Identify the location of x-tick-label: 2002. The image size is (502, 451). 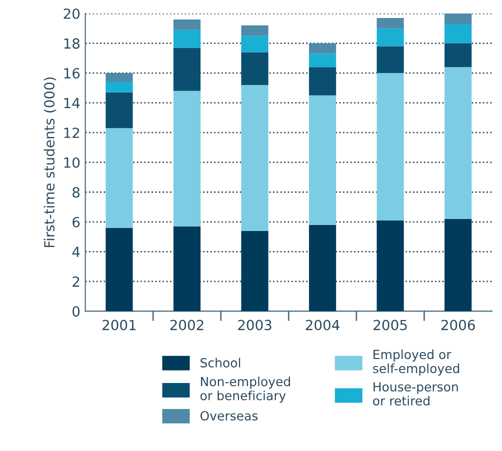
(187, 325).